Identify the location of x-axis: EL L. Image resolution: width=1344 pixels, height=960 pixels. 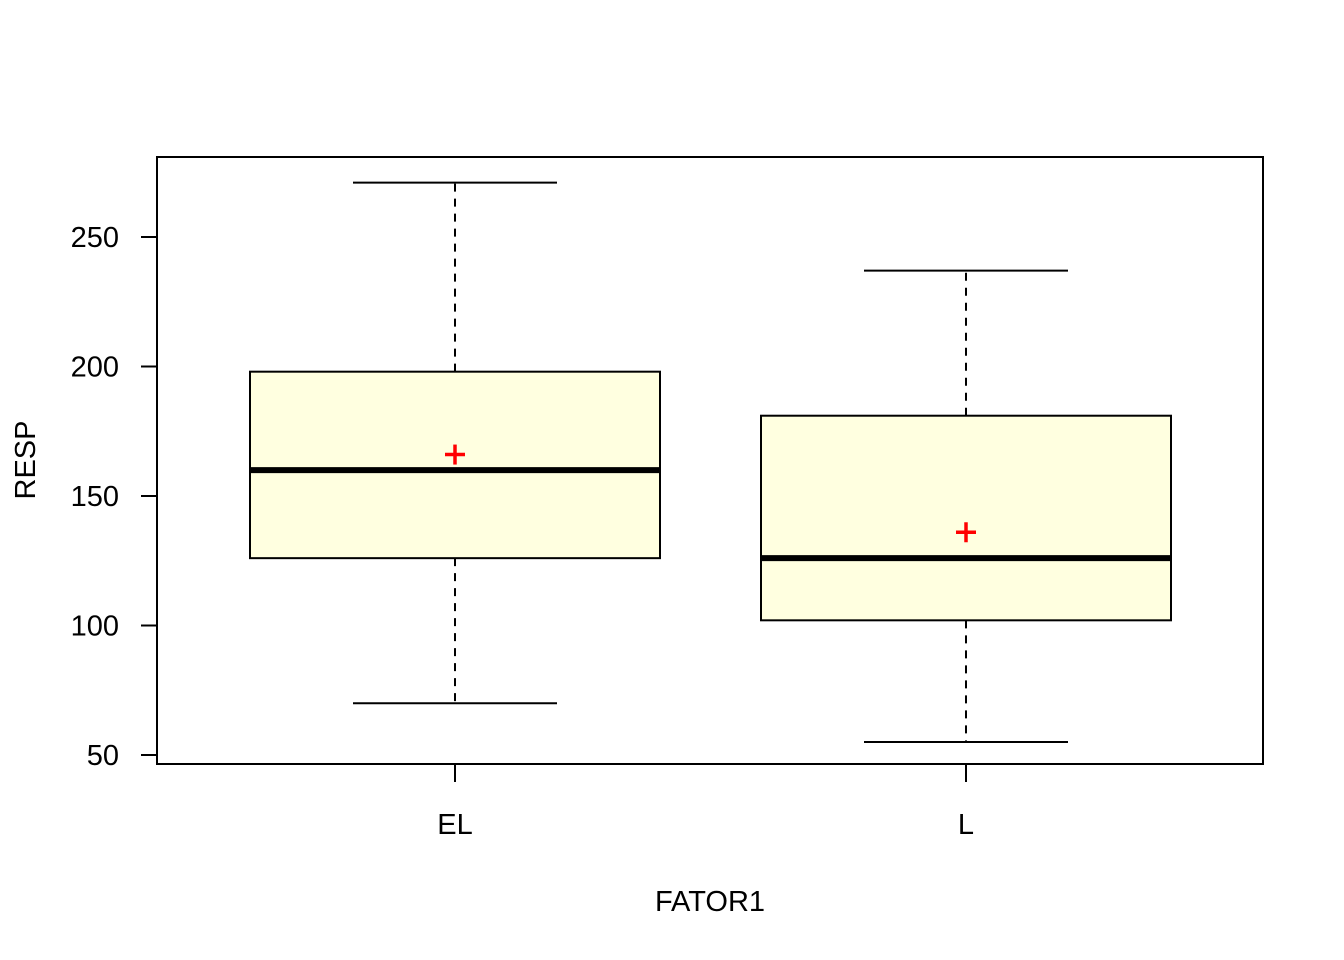
(705, 802).